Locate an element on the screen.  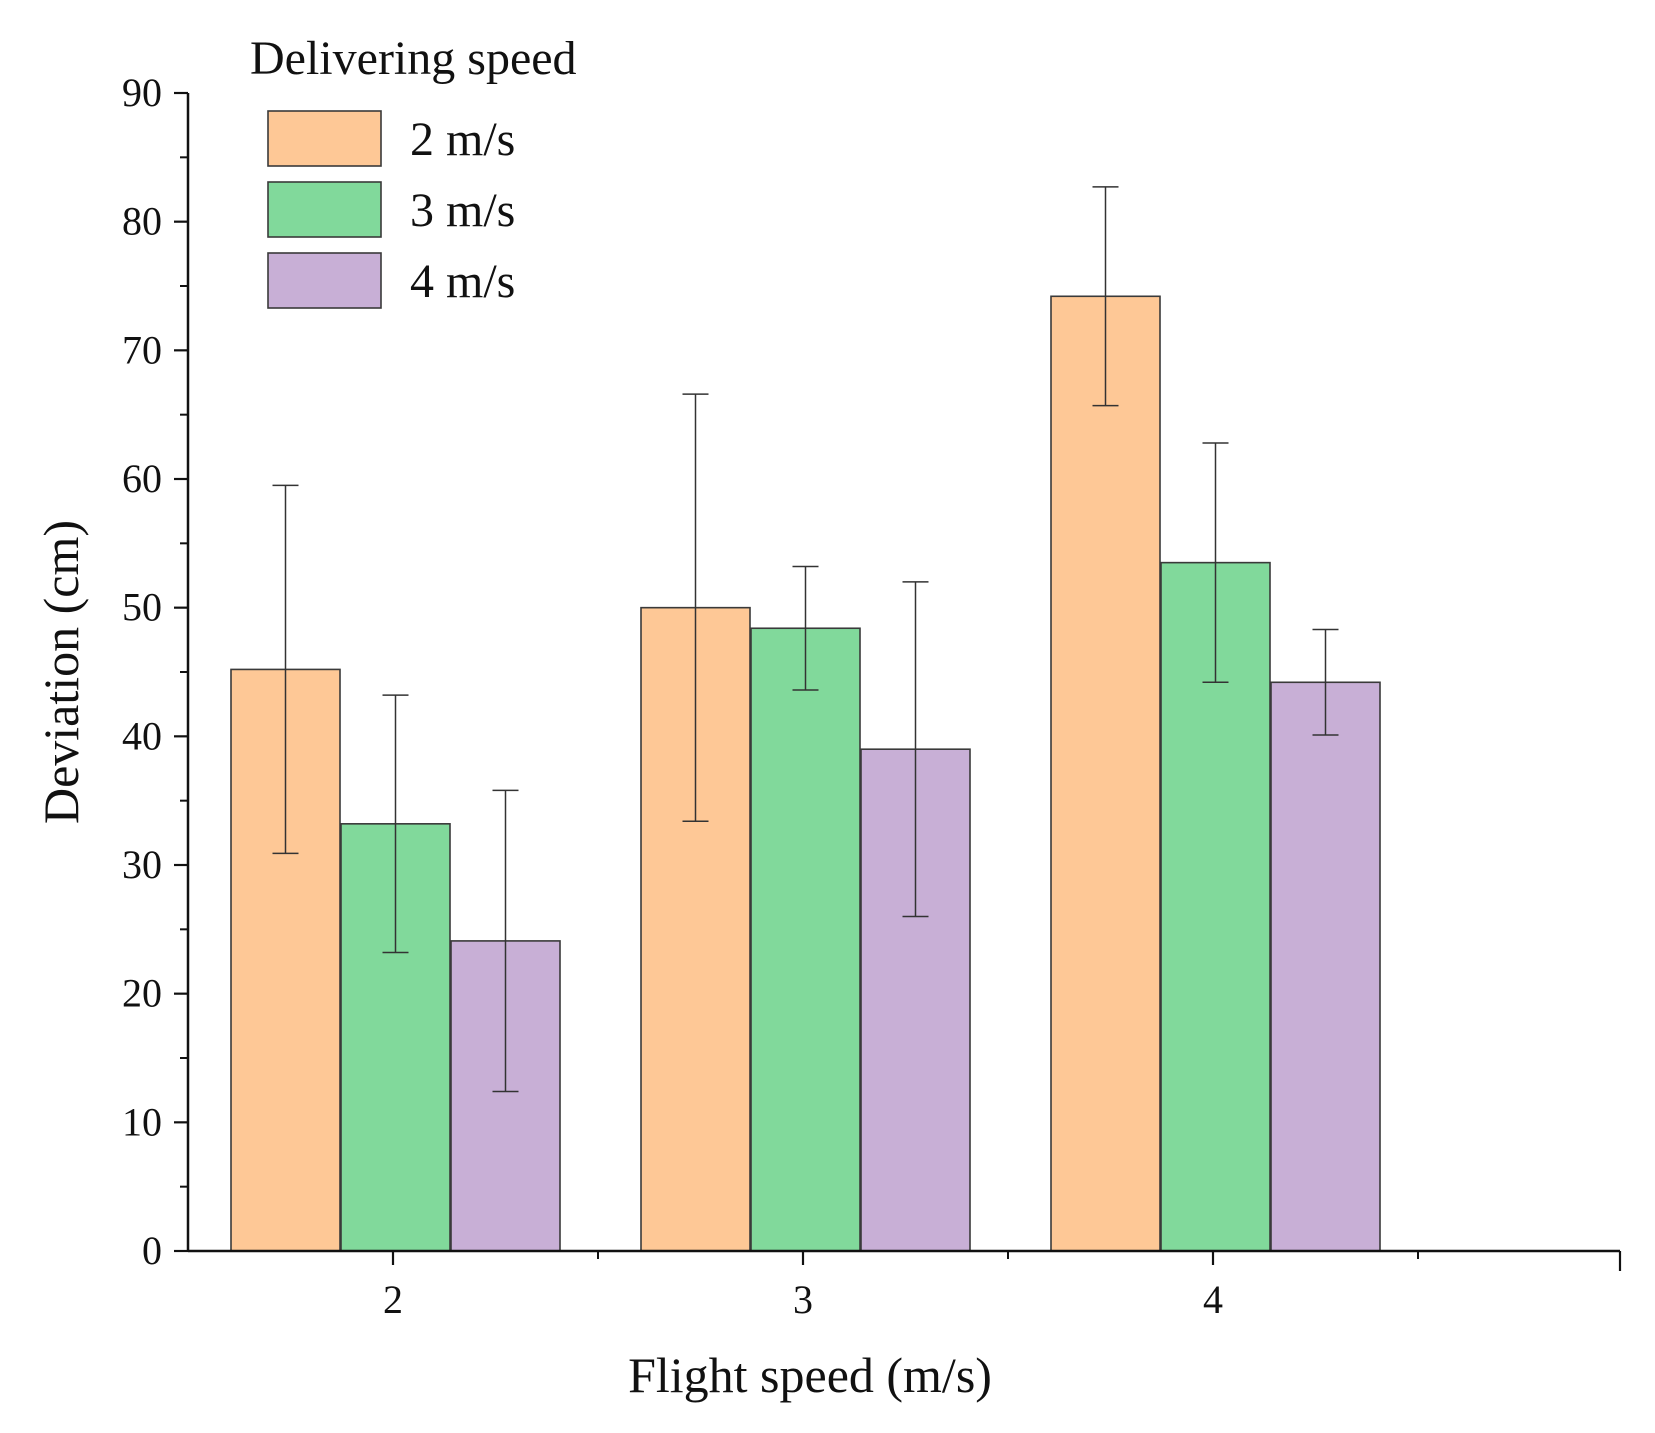
legend-label: 4 m/s is located at coordinates (462, 281).